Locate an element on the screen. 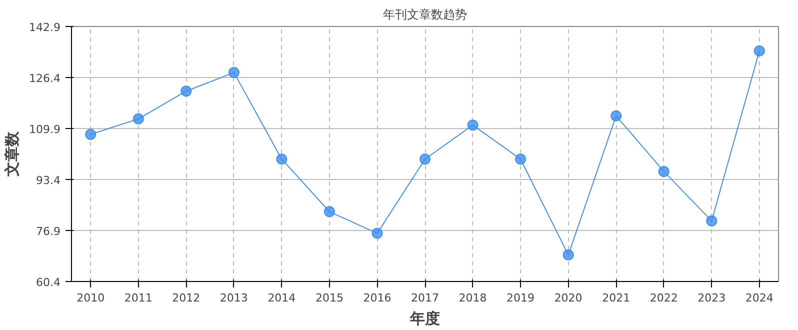 This screenshot has width=798, height=330. y-tick-label: 142.9 is located at coordinates (45, 27).